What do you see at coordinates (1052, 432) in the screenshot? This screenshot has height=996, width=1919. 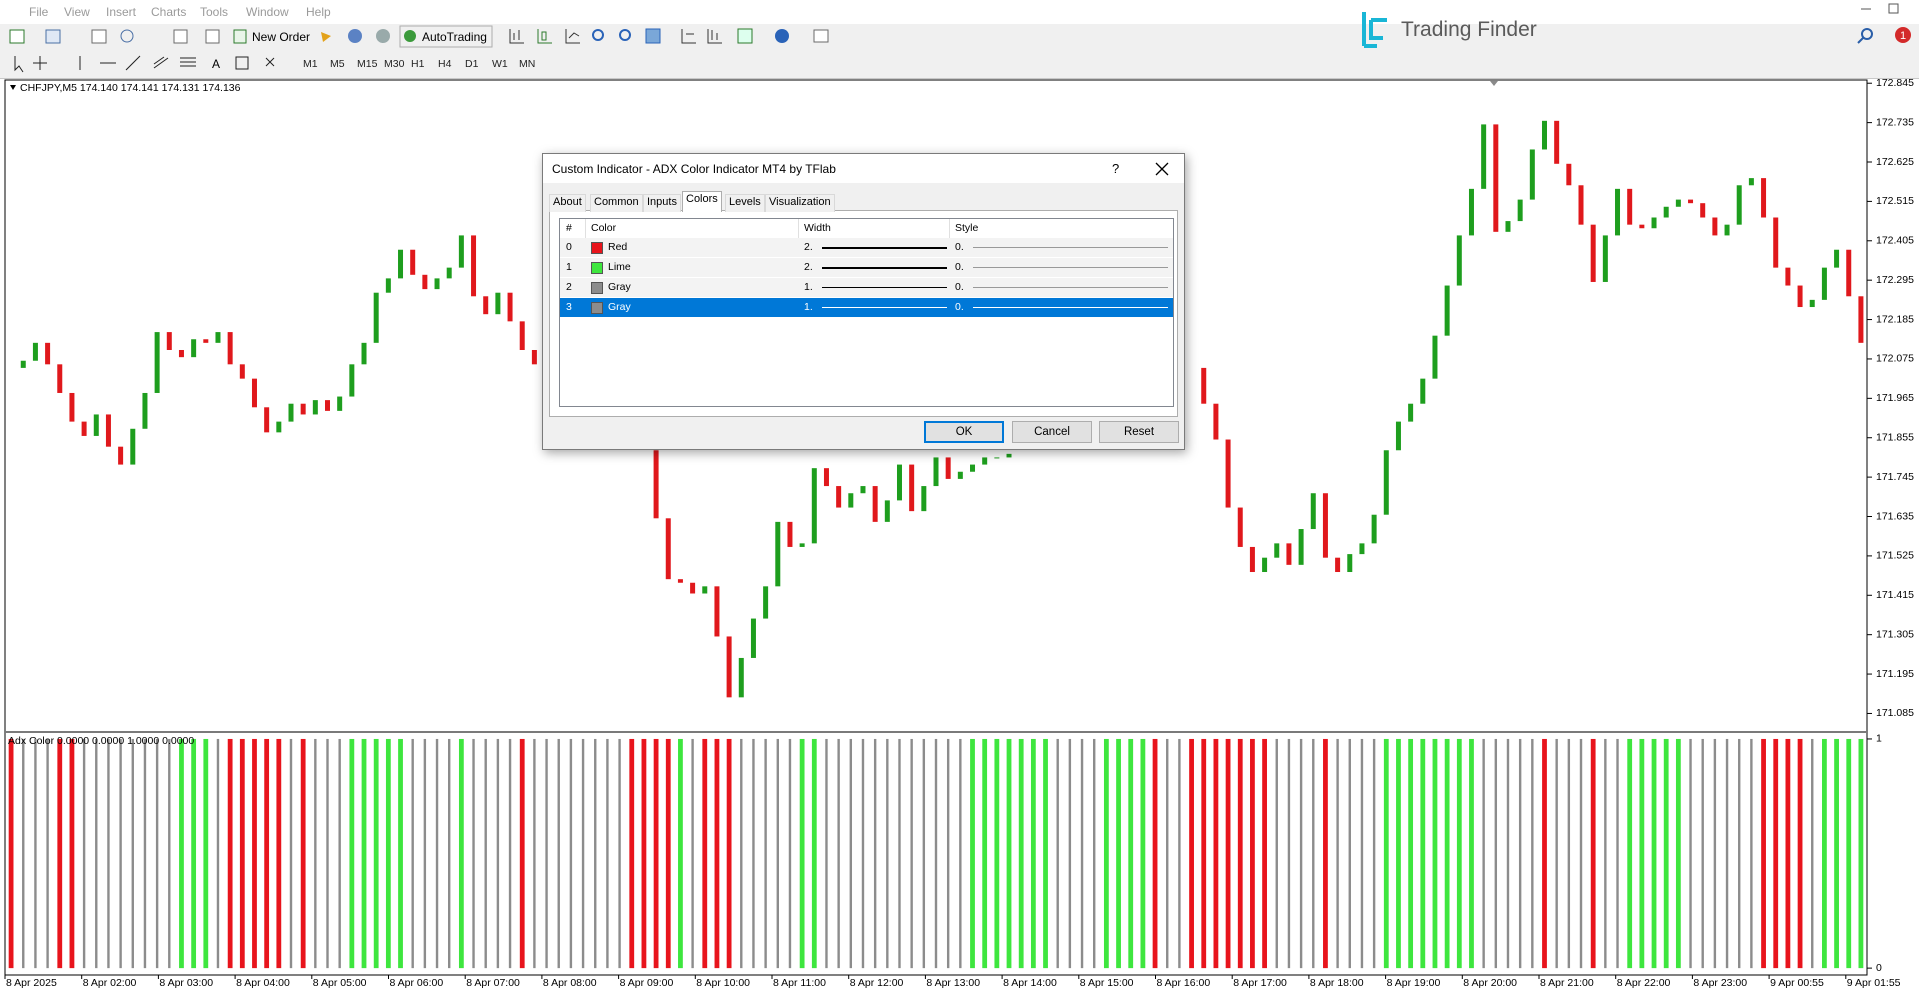 I see `dialog-button: Cancel` at bounding box center [1052, 432].